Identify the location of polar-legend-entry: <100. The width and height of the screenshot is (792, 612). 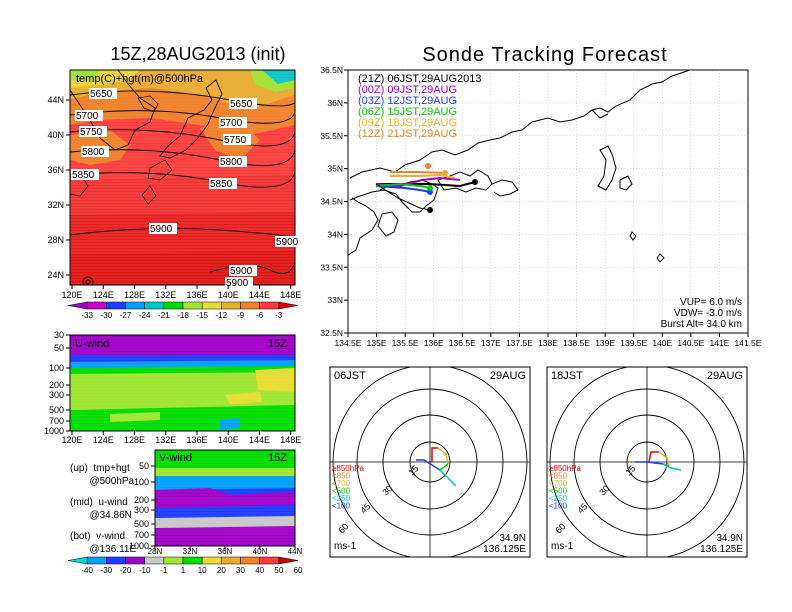
(341, 506).